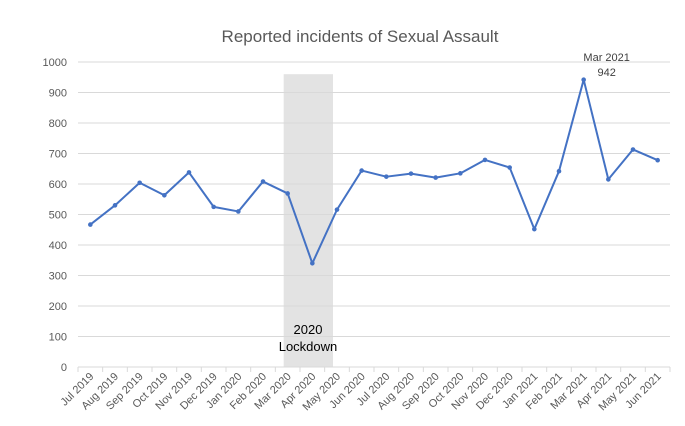 This screenshot has width=685, height=426. What do you see at coordinates (308, 329) in the screenshot?
I see `lockdown-label-year: 2020` at bounding box center [308, 329].